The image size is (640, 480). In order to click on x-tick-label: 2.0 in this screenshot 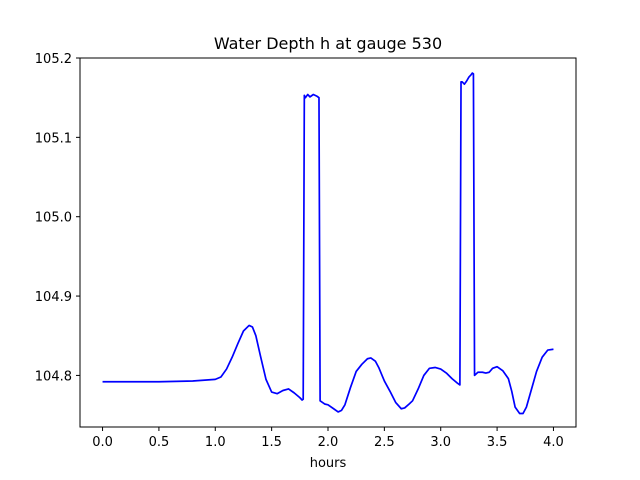, I will do `click(328, 442)`.